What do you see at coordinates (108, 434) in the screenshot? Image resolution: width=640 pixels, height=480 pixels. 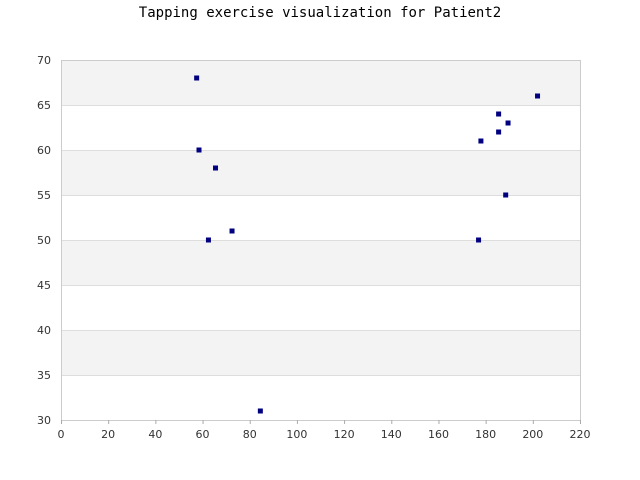 I see `x-tick-label: 20` at bounding box center [108, 434].